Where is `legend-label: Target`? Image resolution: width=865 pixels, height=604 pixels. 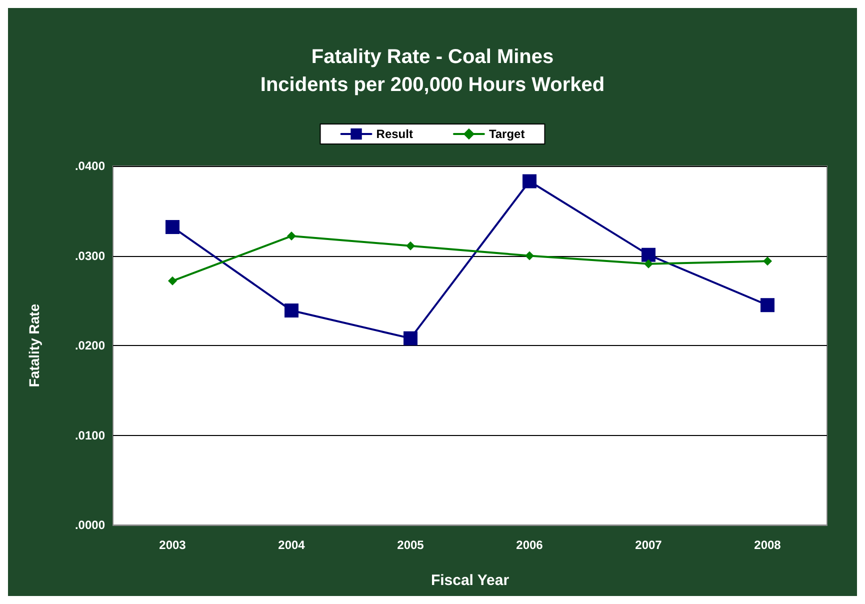
legend-label: Target is located at coordinates (506, 134).